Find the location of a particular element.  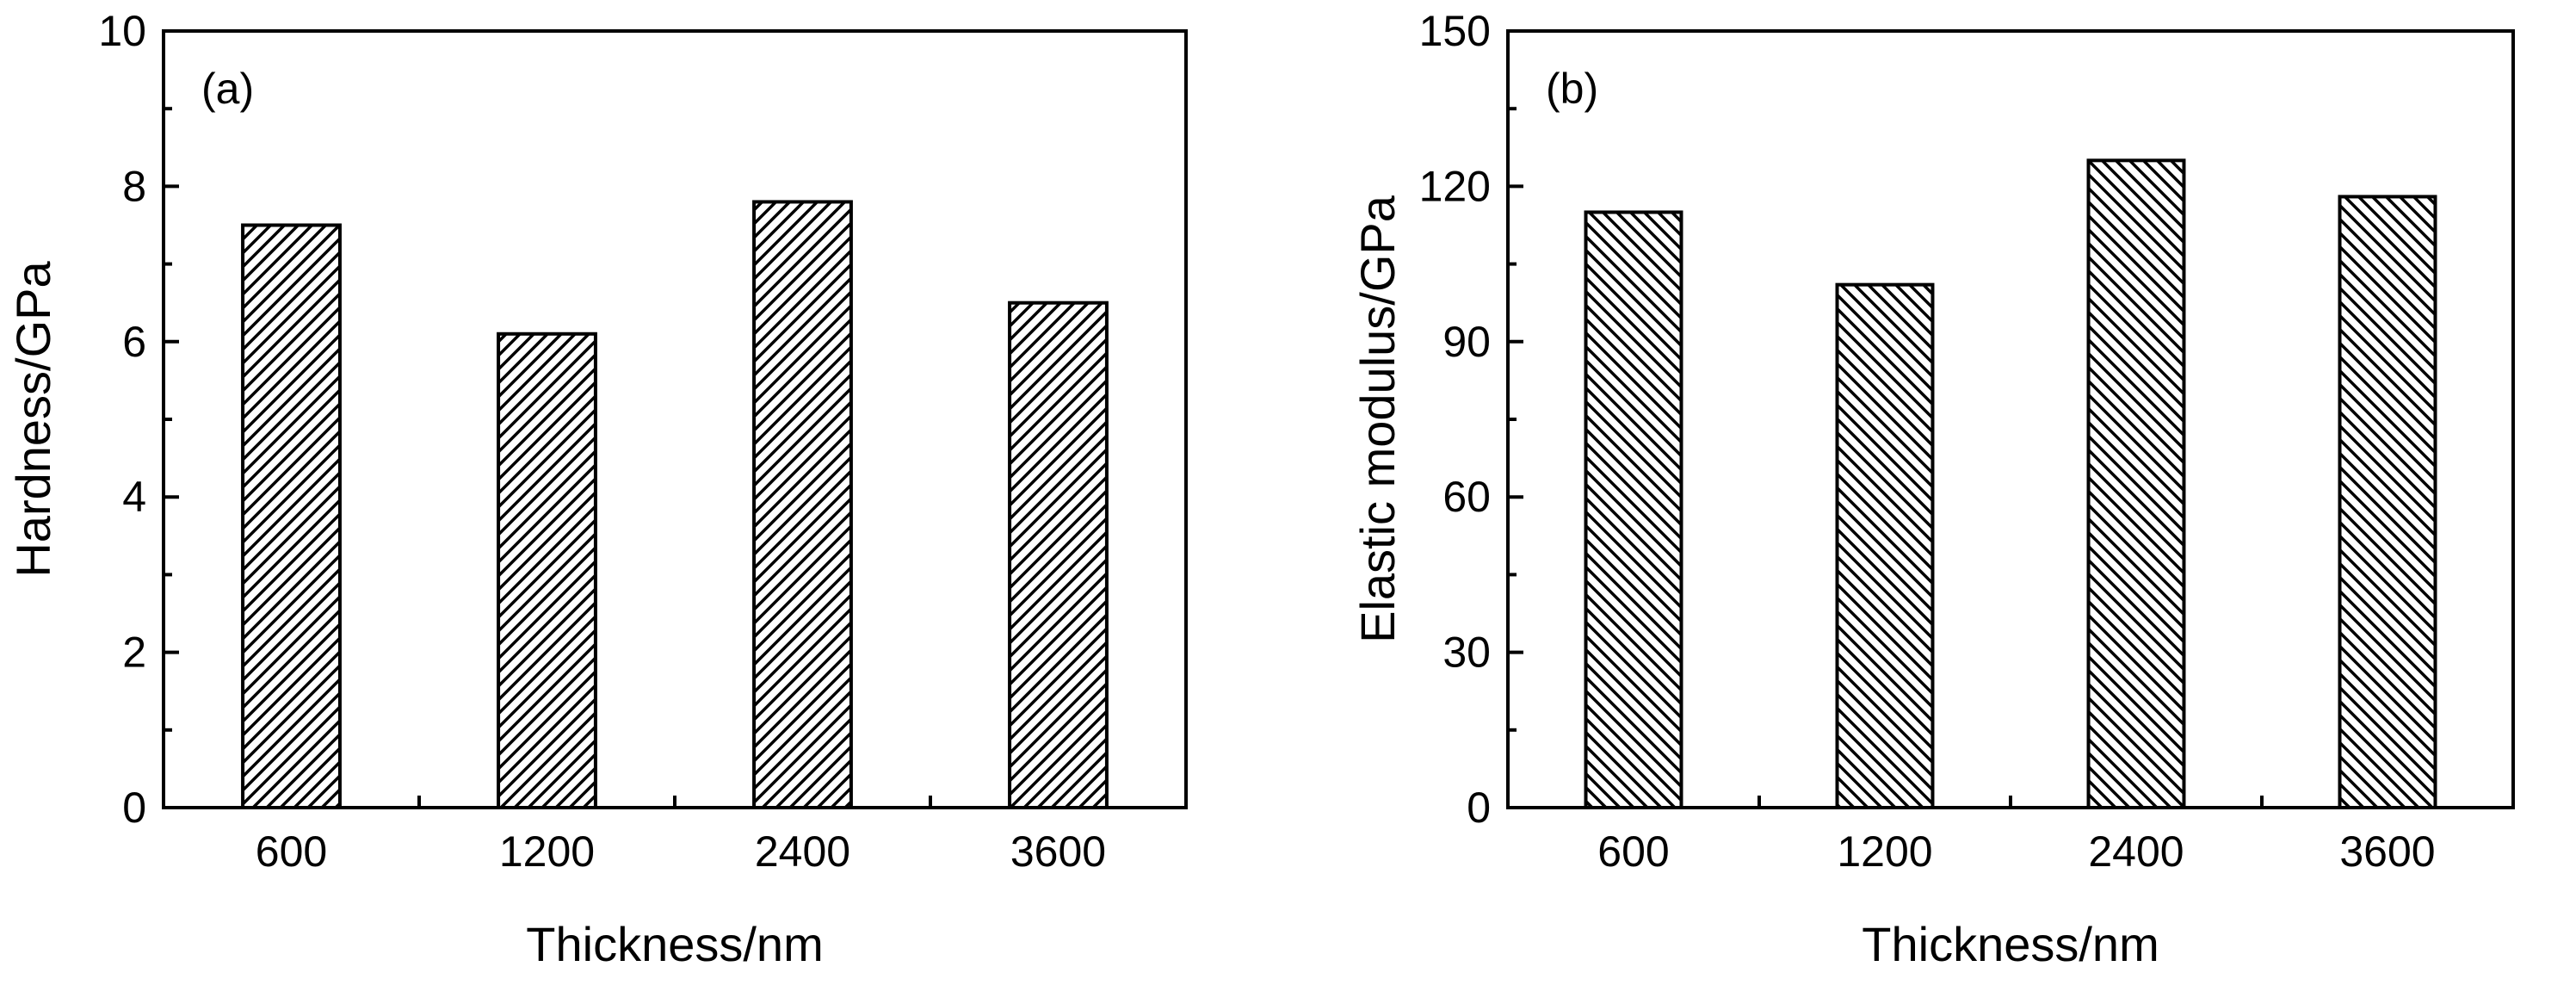

y-tick-label: 90 is located at coordinates (1466, 342).